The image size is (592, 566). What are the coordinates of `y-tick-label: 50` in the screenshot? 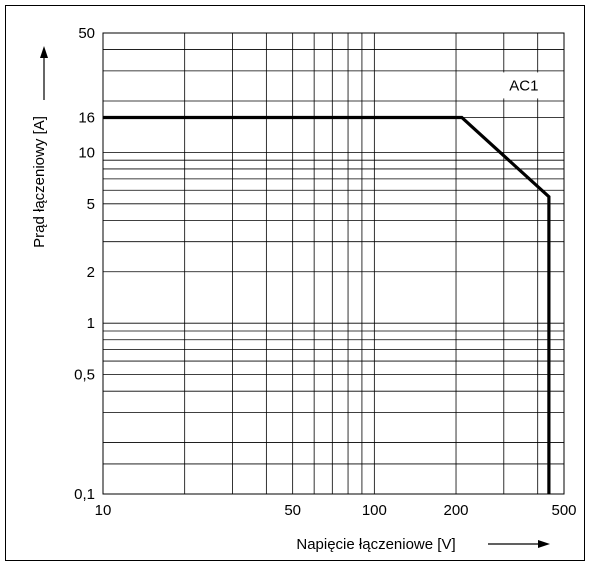 It's located at (86, 33).